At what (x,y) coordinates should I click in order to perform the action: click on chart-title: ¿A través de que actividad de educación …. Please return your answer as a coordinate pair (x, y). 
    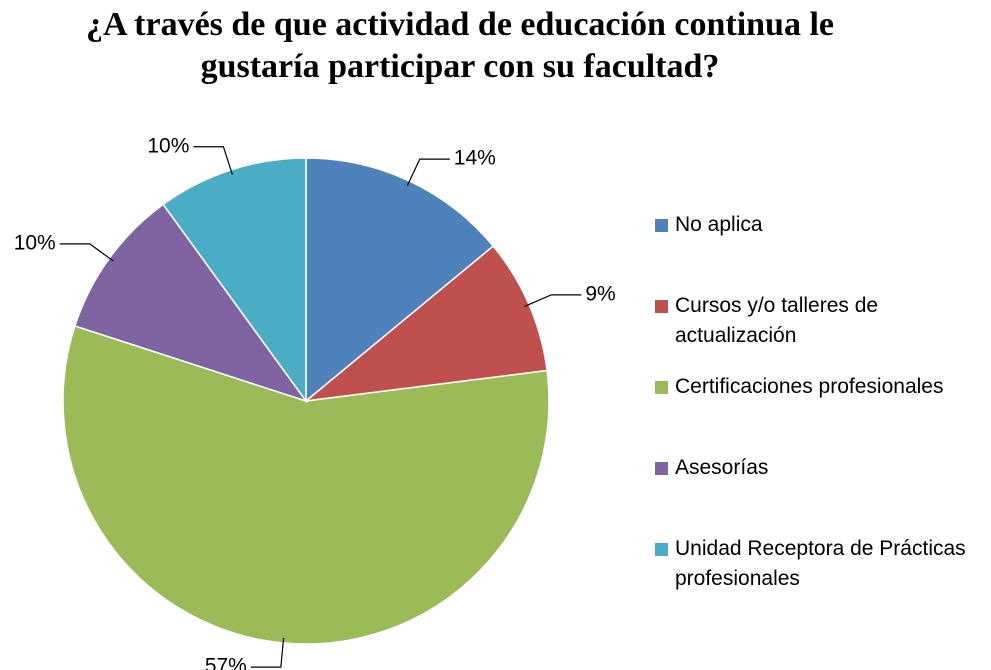
    Looking at the image, I should click on (460, 45).